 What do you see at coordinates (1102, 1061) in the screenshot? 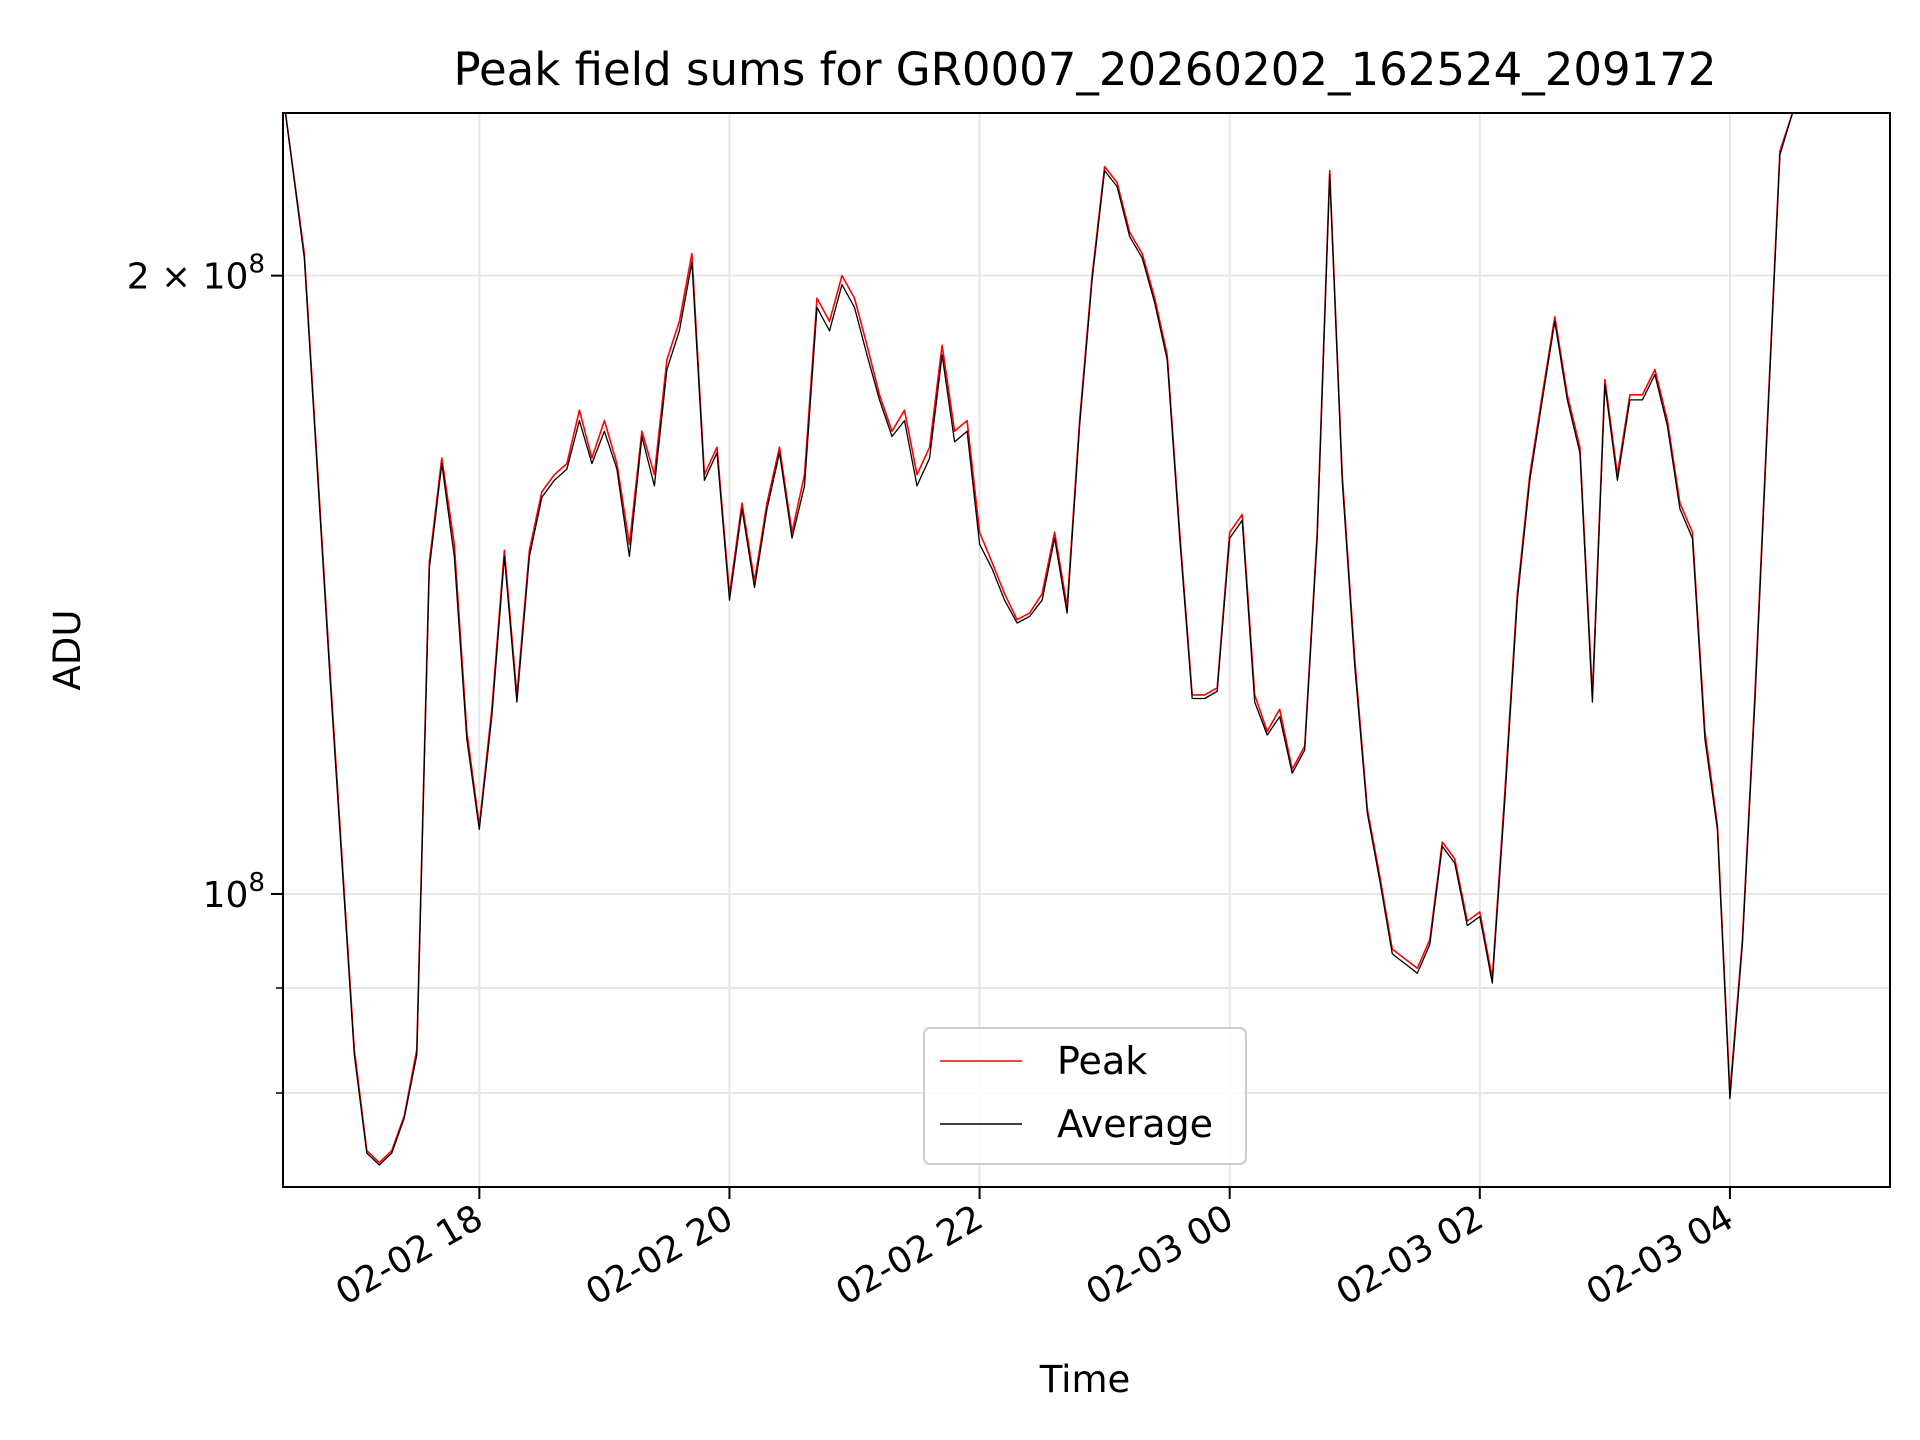
I see `legend-peak-label: Peak` at bounding box center [1102, 1061].